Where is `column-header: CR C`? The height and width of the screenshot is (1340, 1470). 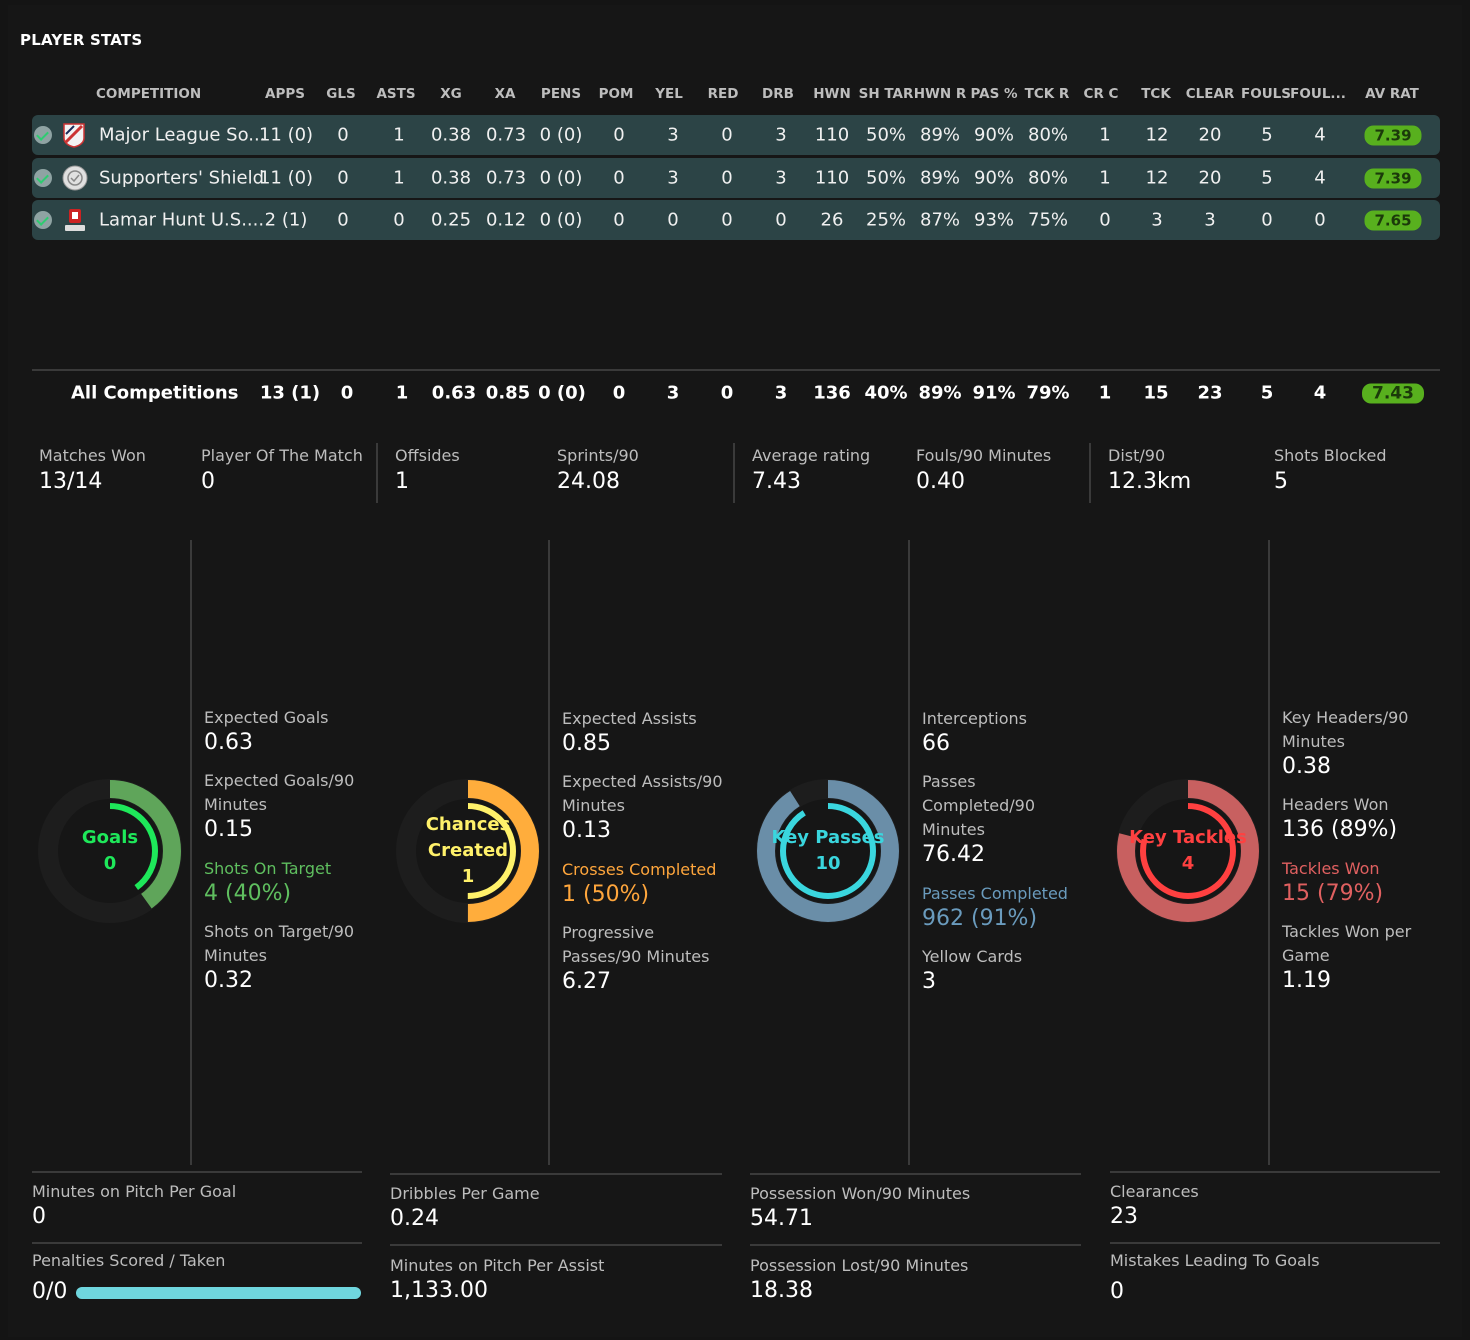
column-header: CR C is located at coordinates (1101, 94).